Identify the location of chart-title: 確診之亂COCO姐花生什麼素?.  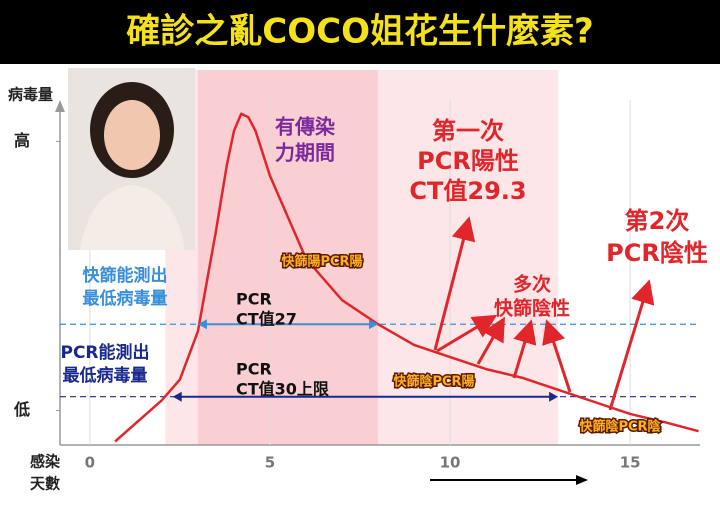
(359, 32).